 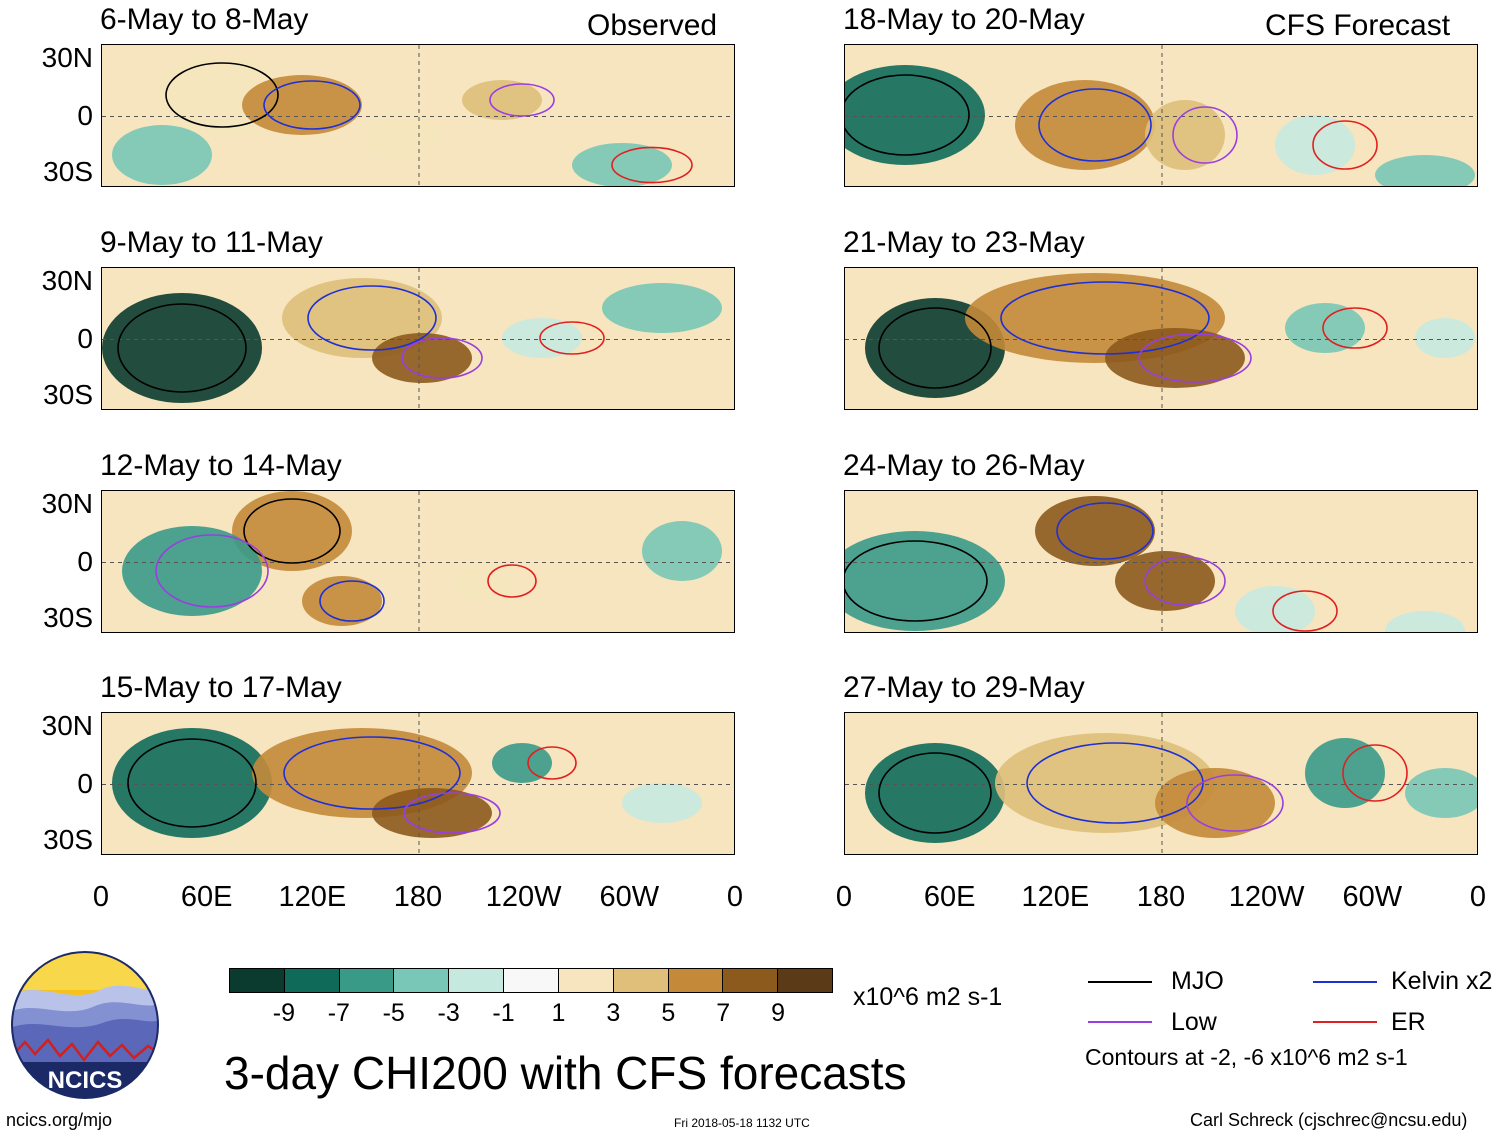 I want to click on panel-left-0-tag: Observed, so click(x=652, y=25).